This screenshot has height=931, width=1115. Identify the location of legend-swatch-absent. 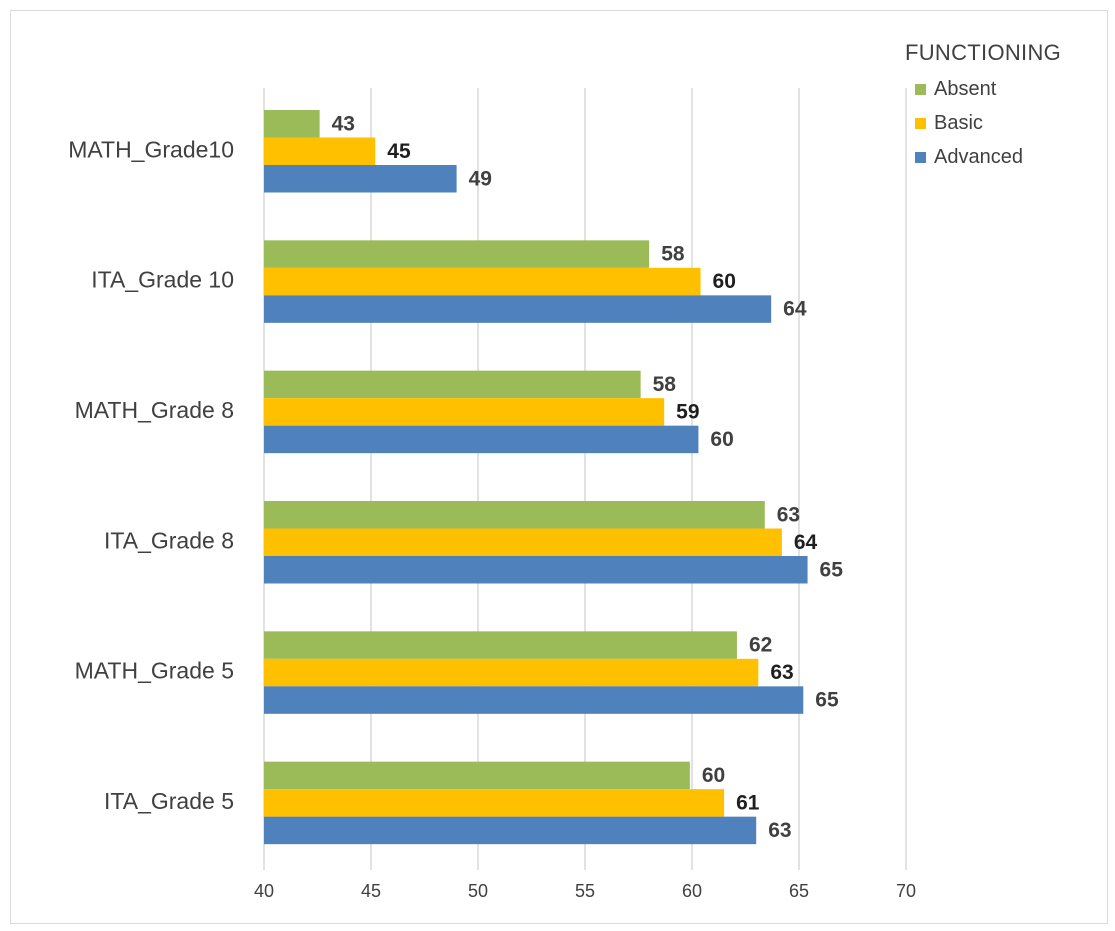
(920, 89).